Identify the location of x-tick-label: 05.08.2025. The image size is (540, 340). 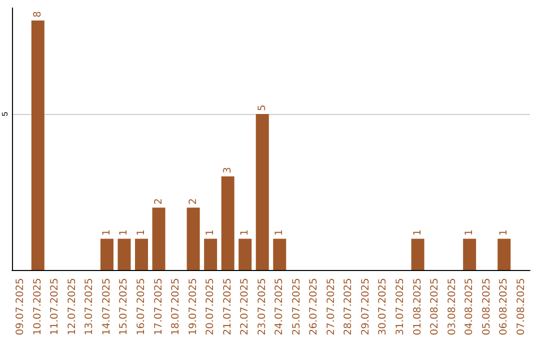
(486, 307).